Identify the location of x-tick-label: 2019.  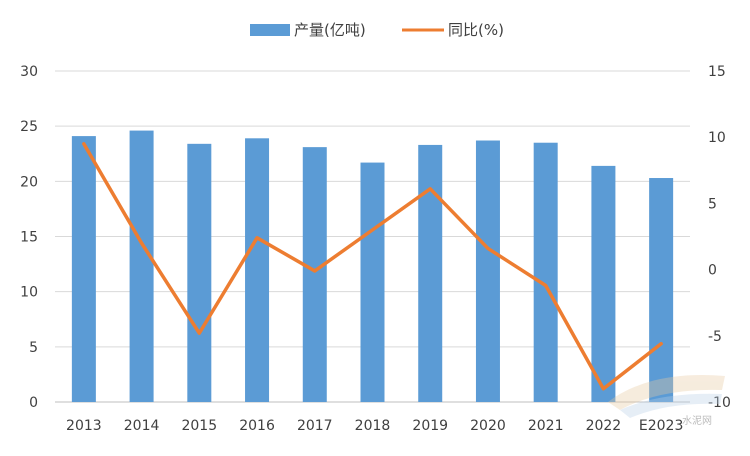
(430, 426).